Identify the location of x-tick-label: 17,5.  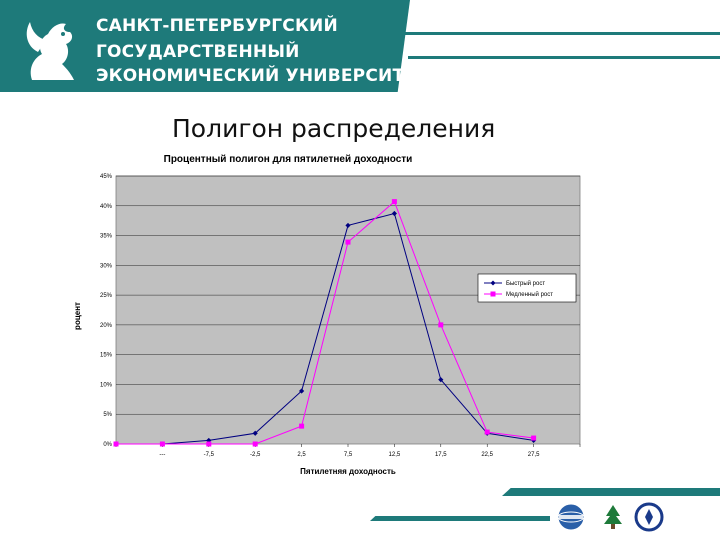
(441, 455).